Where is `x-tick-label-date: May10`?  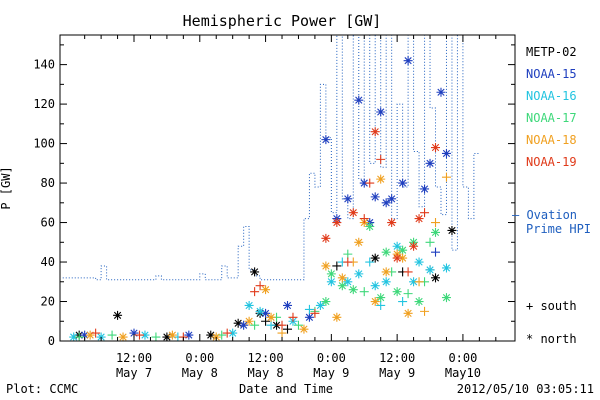 x-tick-label-date: May10 is located at coordinates (463, 373).